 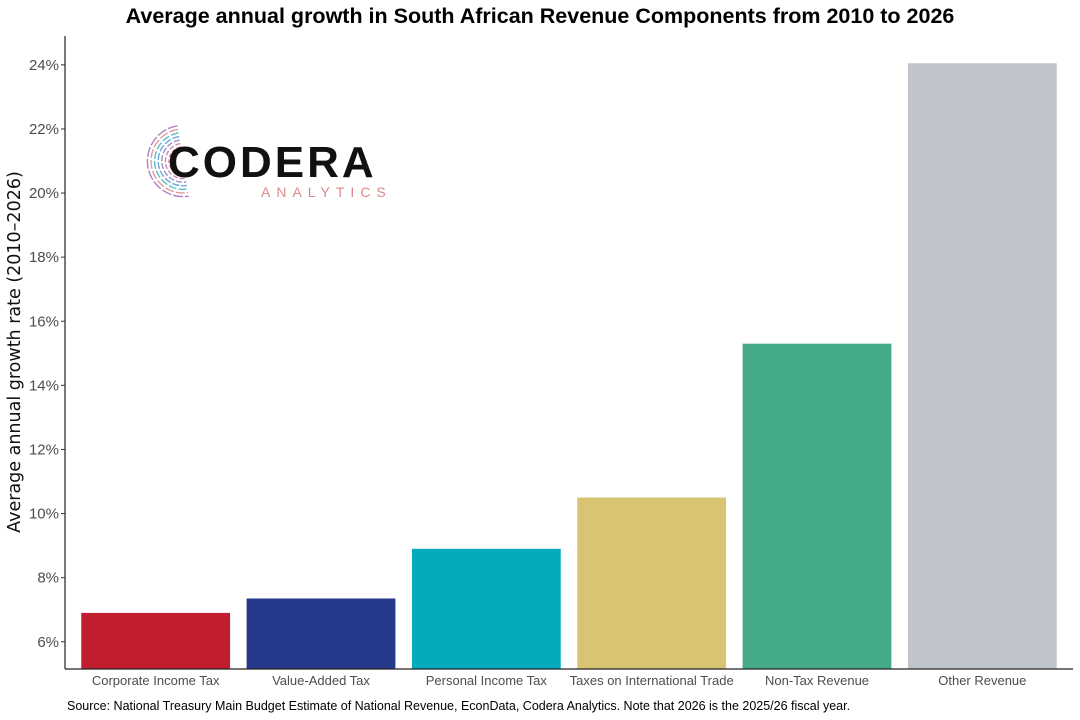 What do you see at coordinates (156, 640) in the screenshot?
I see `bar-corporate-income-tax` at bounding box center [156, 640].